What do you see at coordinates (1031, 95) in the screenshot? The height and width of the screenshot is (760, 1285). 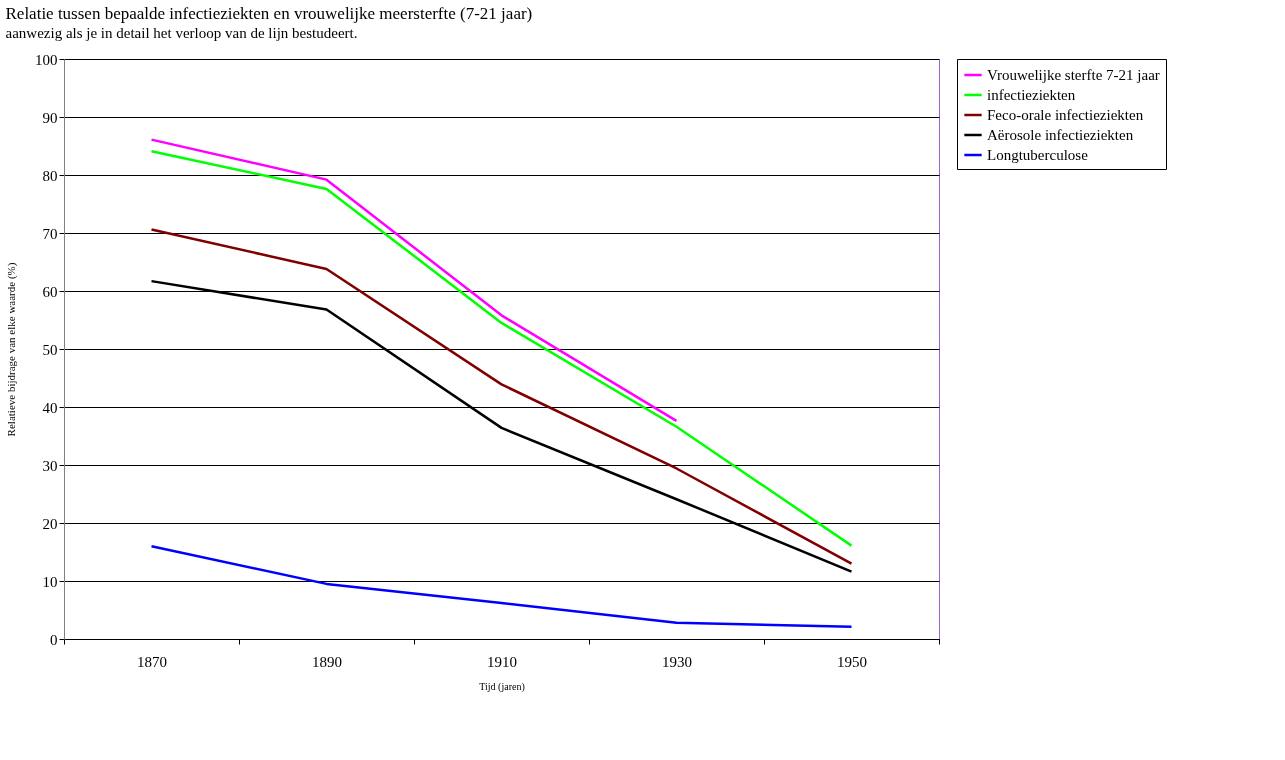 I see `legend-label: infectieziekten` at bounding box center [1031, 95].